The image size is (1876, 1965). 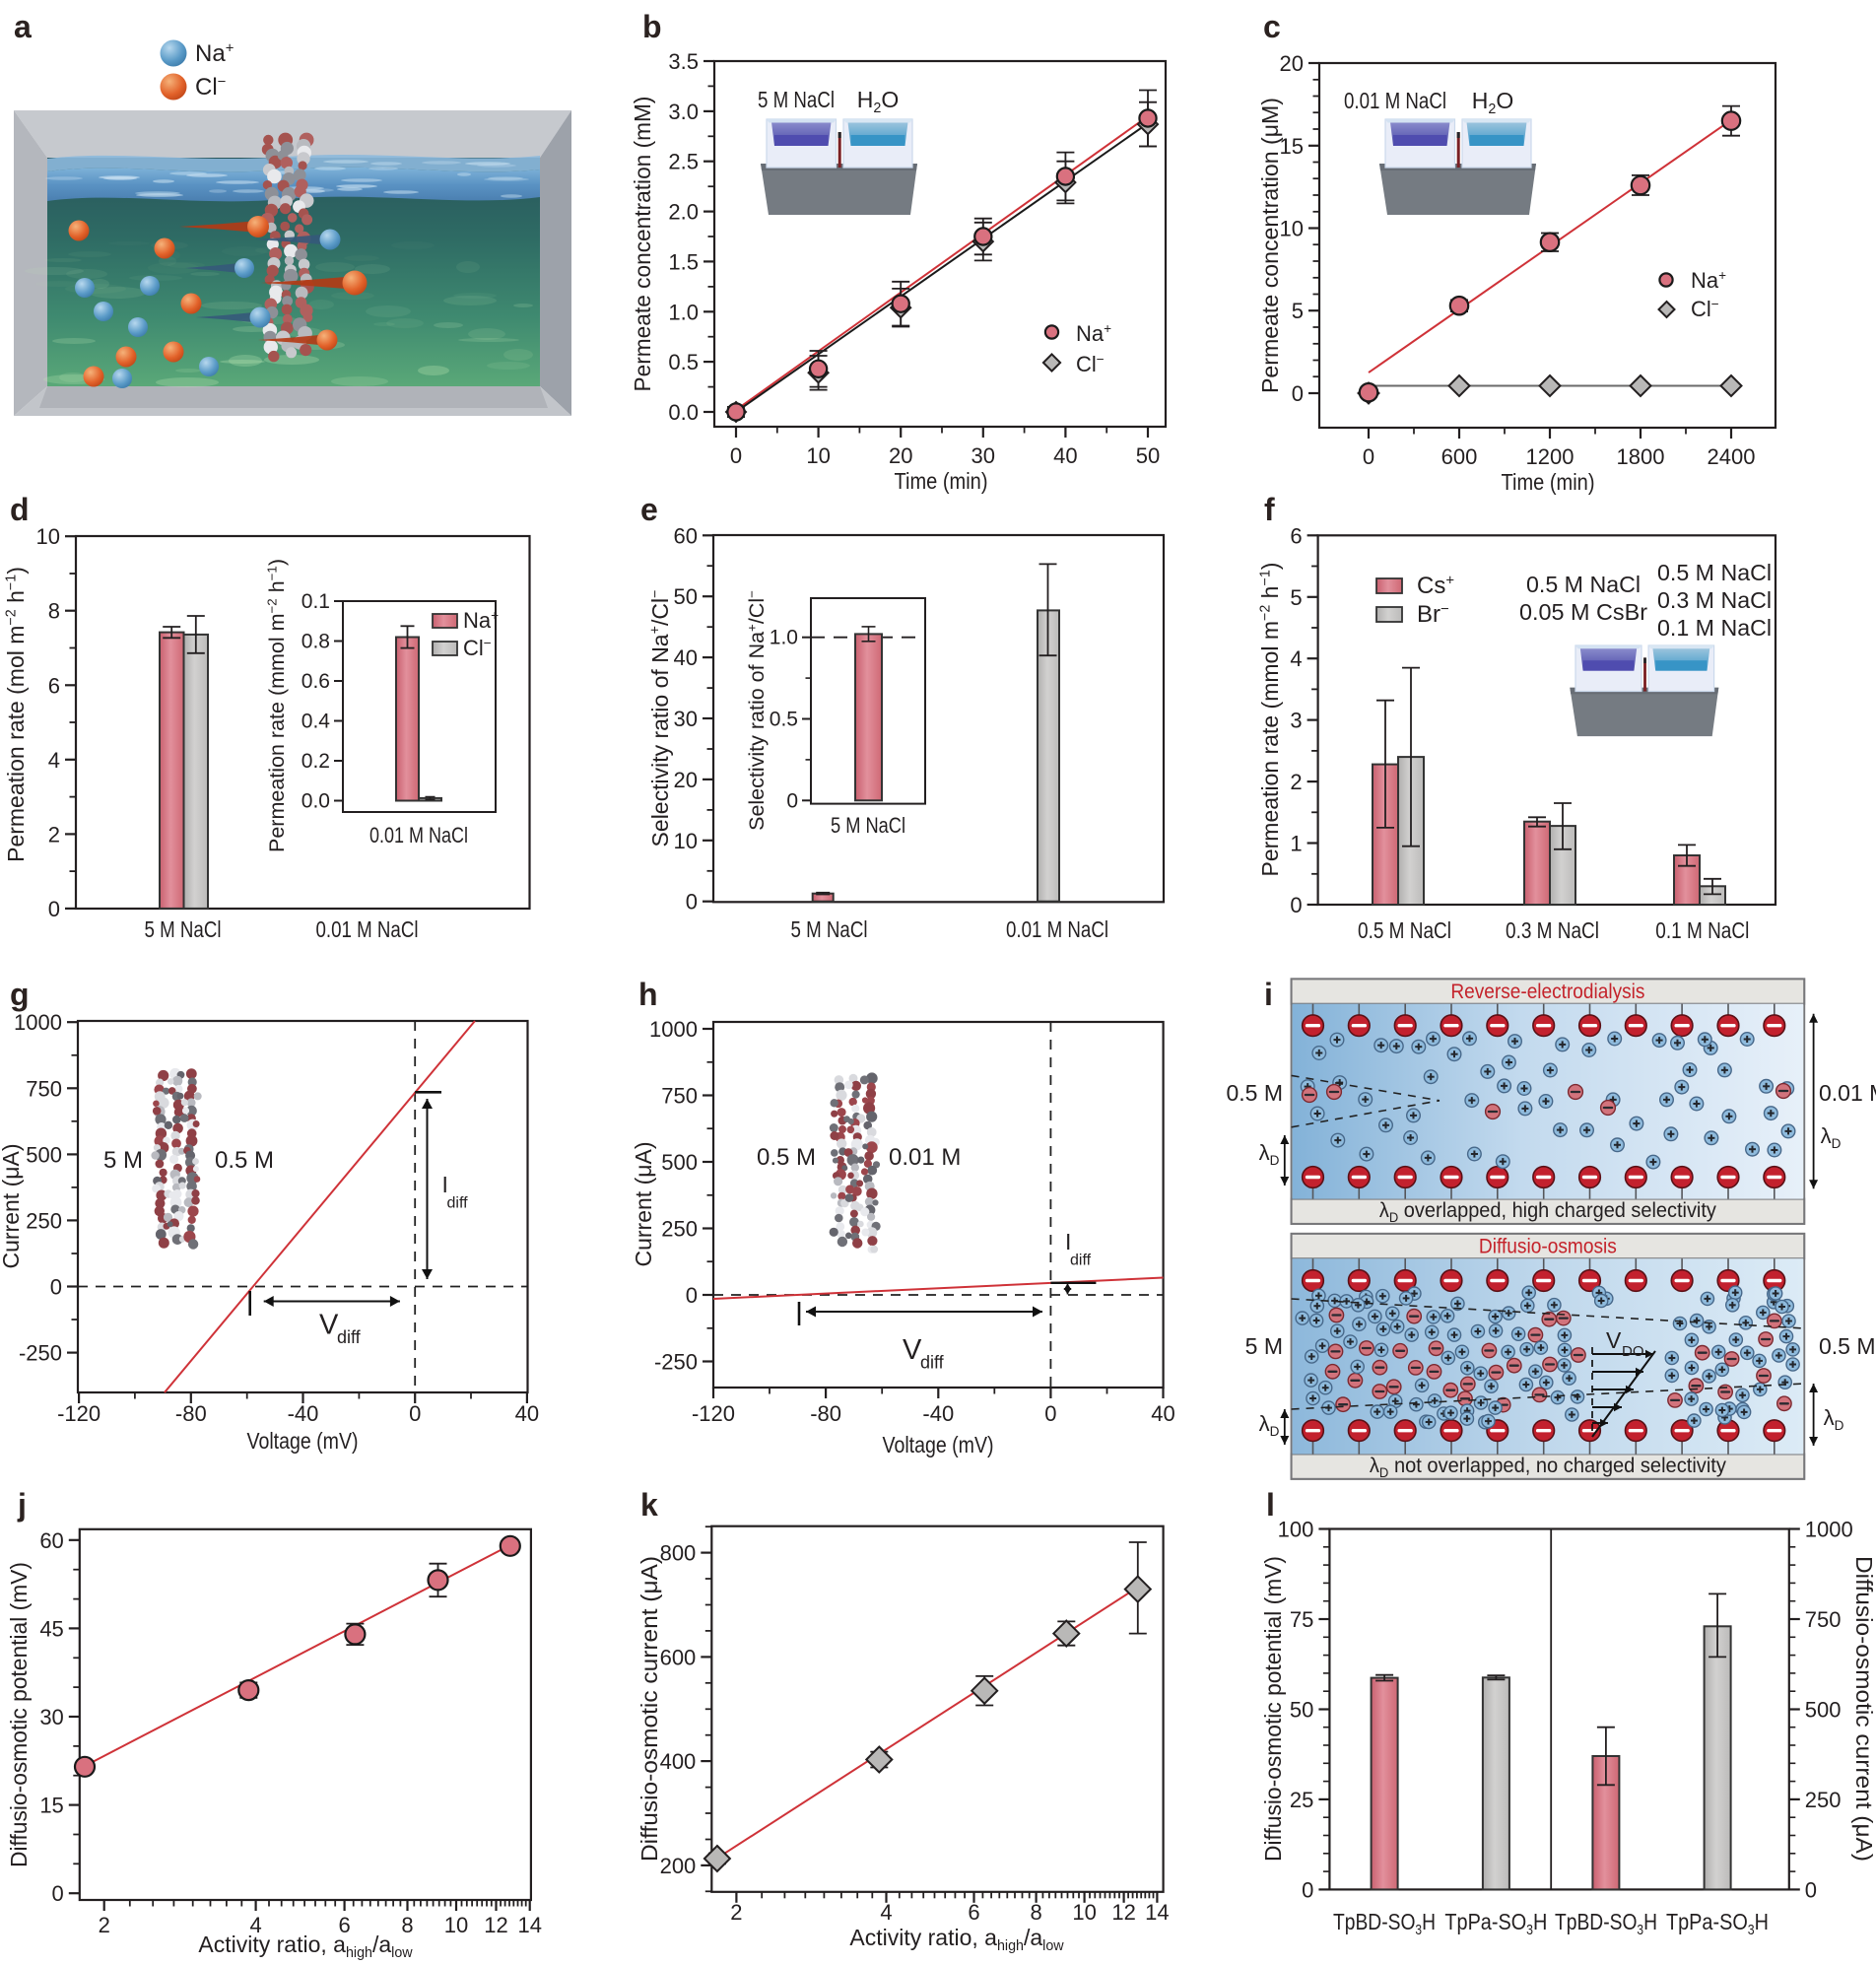 What do you see at coordinates (1065, 456) in the screenshot?
I see `svg-text: 40` at bounding box center [1065, 456].